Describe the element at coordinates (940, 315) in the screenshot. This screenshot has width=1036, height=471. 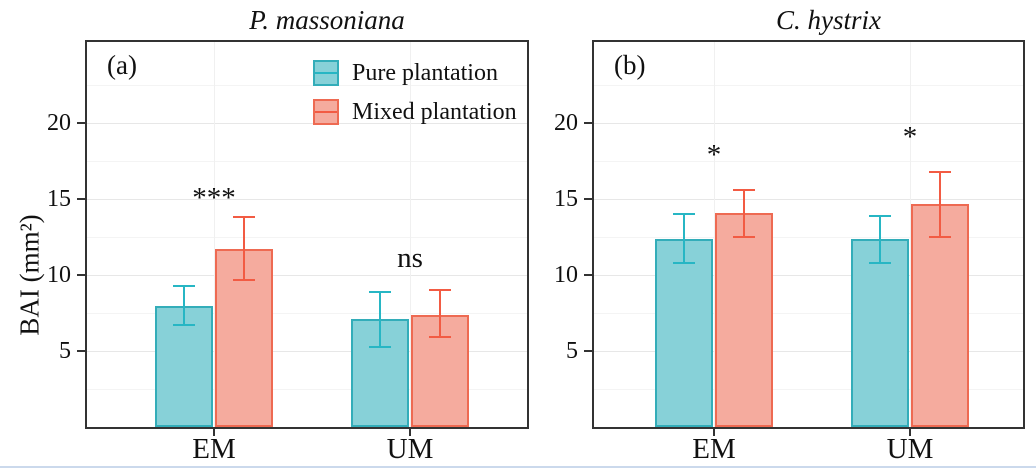
I see `bar-mixed-um` at that location.